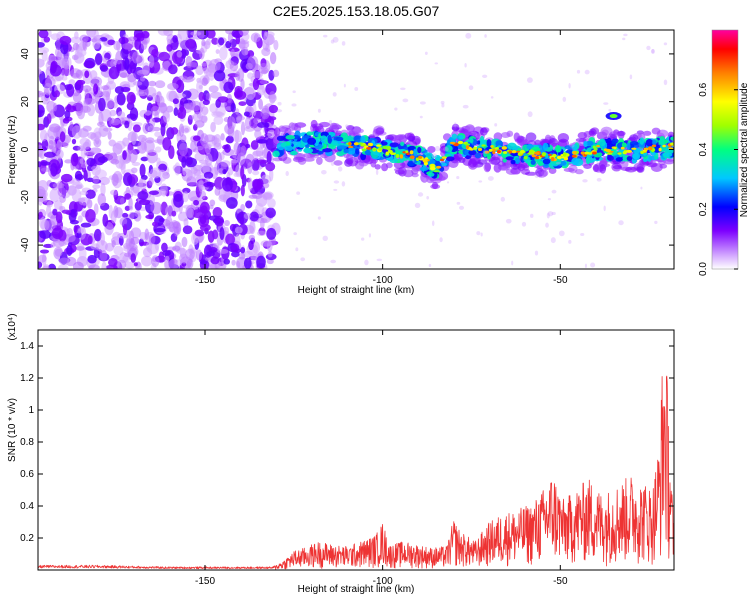 This screenshot has height=600, width=750. What do you see at coordinates (383, 280) in the screenshot?
I see `spectrogram-xtick-label: -100` at bounding box center [383, 280].